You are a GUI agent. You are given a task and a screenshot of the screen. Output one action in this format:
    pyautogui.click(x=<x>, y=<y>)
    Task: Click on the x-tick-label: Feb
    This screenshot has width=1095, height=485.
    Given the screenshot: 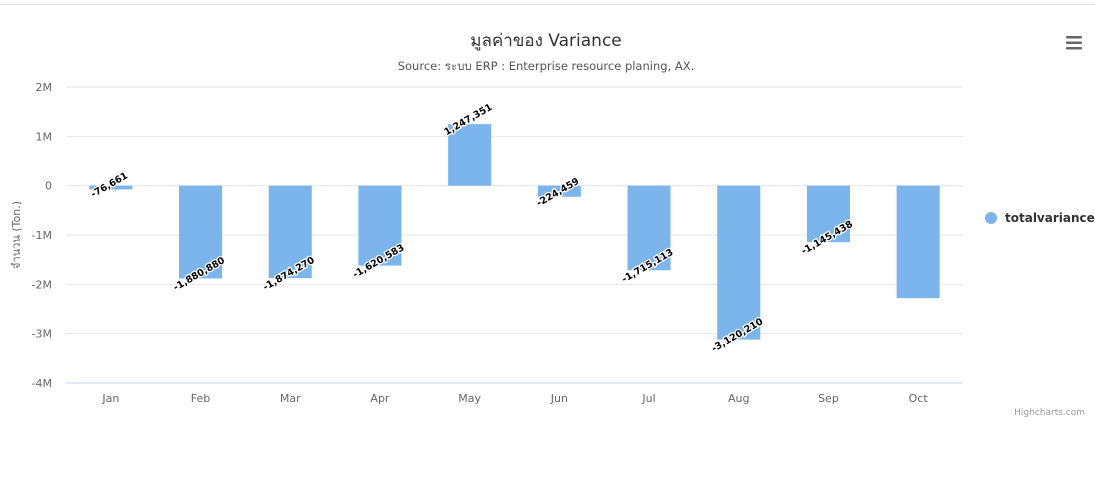 What is the action you would take?
    pyautogui.click(x=200, y=398)
    